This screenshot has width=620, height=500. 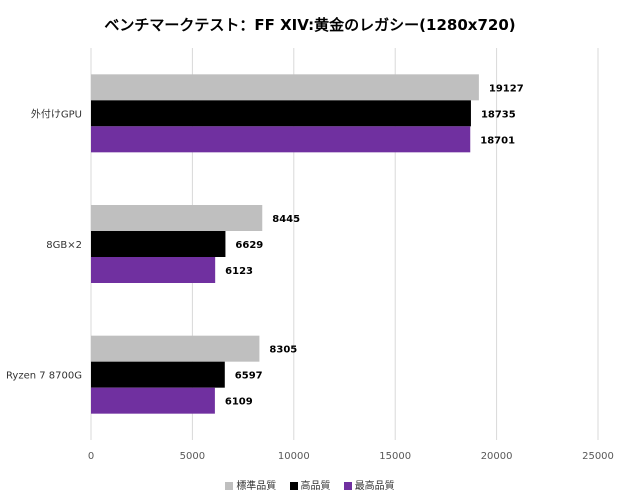 I want to click on legend-item-standard: 標準品質, so click(x=250, y=484).